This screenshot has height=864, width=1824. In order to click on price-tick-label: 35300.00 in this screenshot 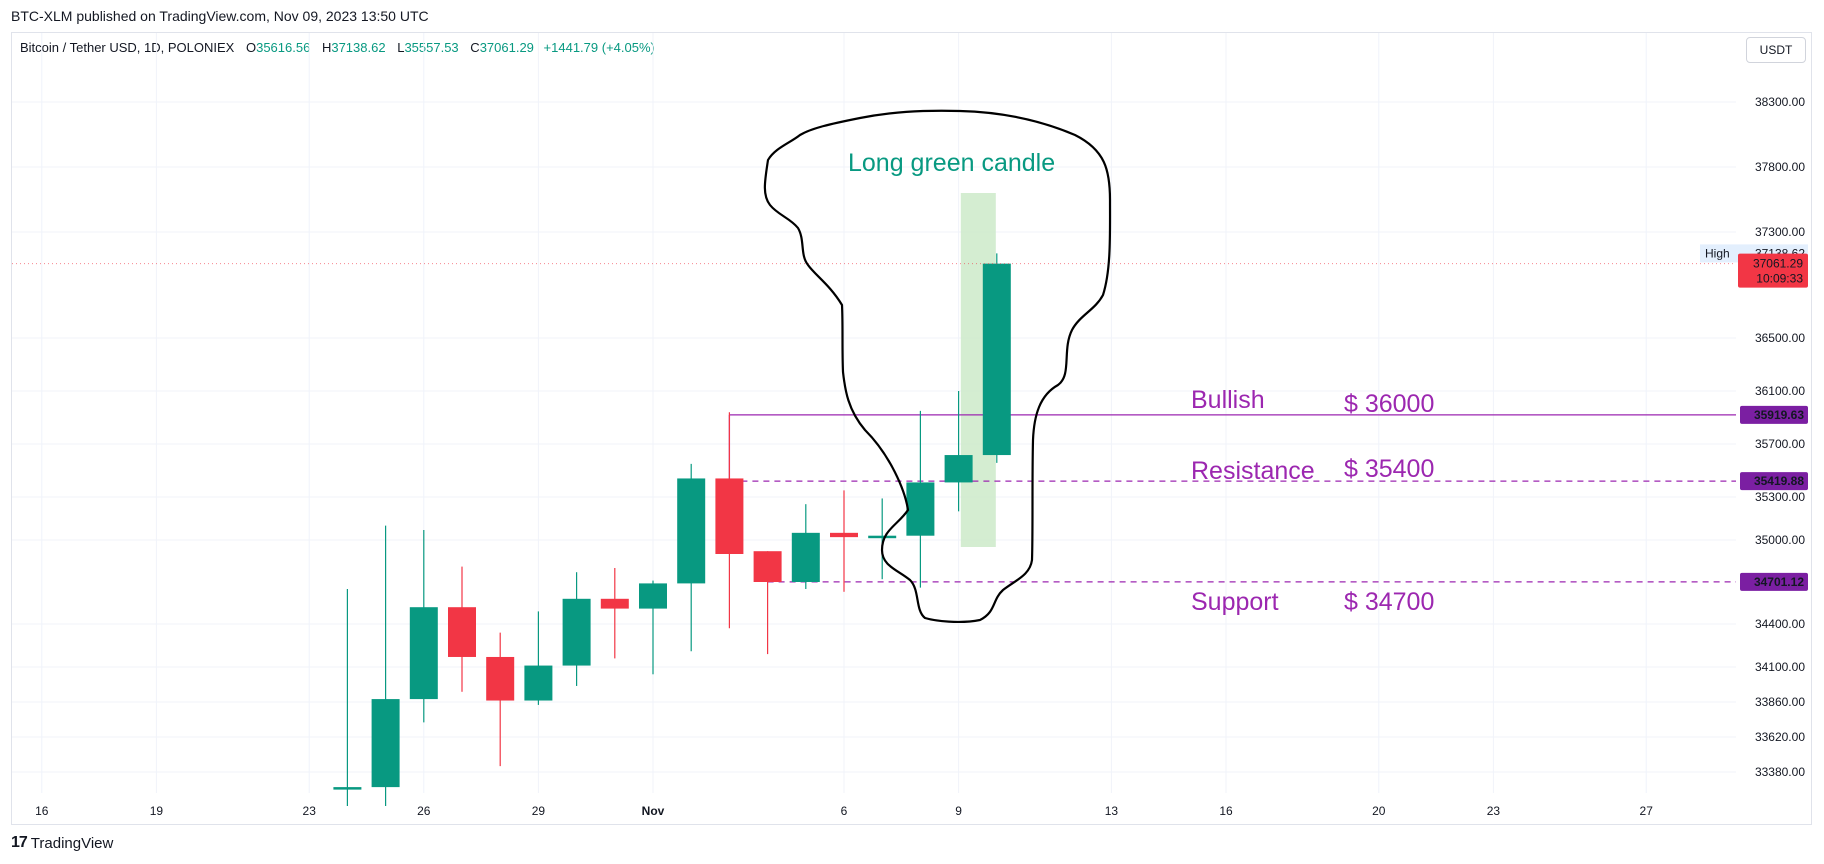, I will do `click(1780, 497)`.